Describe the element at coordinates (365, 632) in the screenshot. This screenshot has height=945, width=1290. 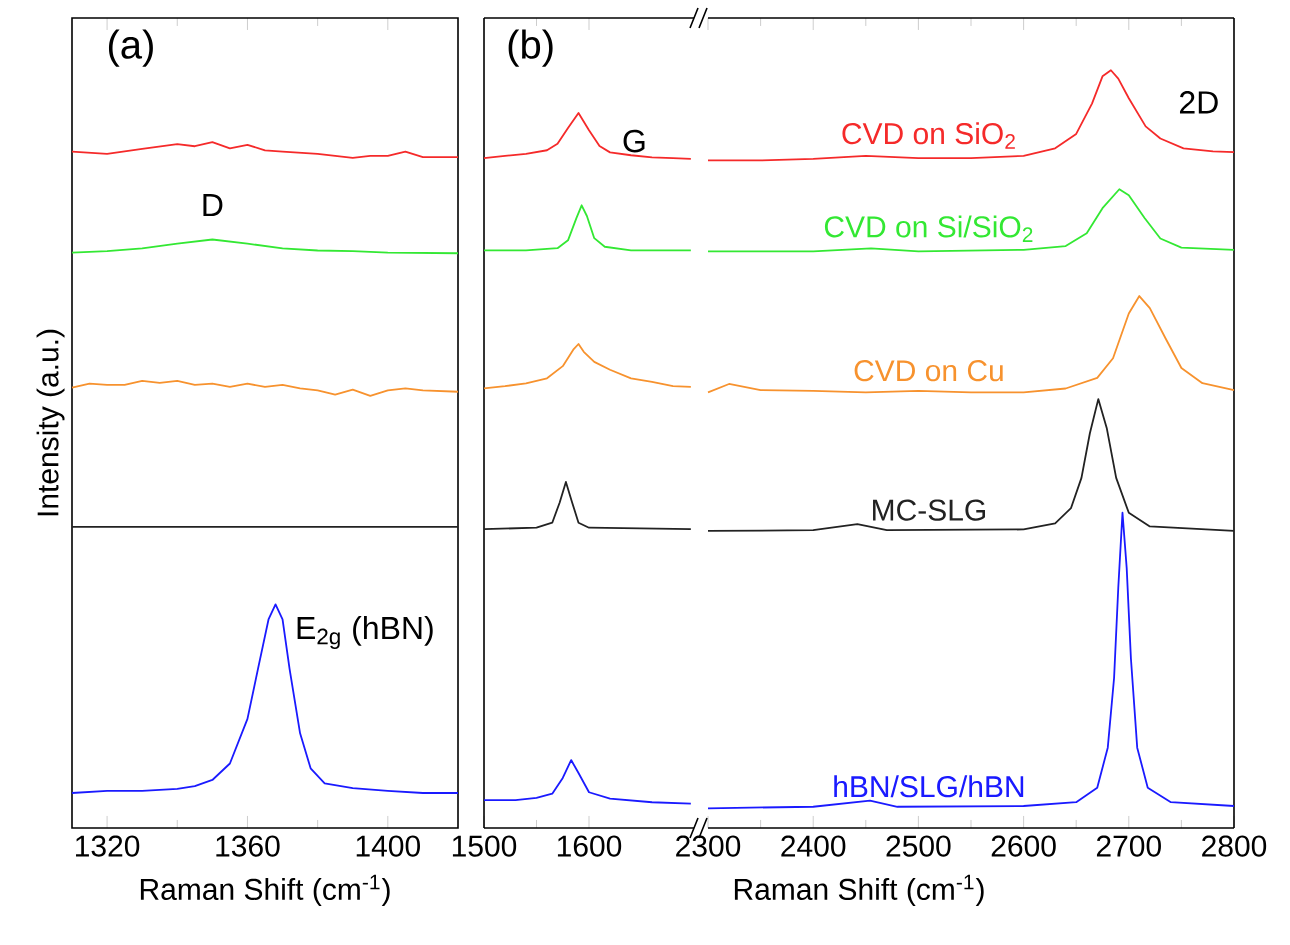
I see `annotation: E$_{2g}$ (hBN)` at that location.